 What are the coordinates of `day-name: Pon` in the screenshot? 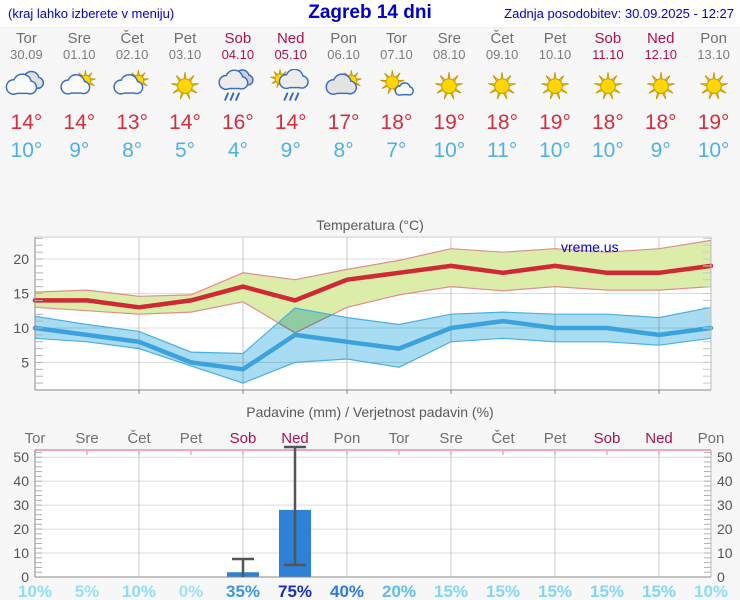 It's located at (343, 38).